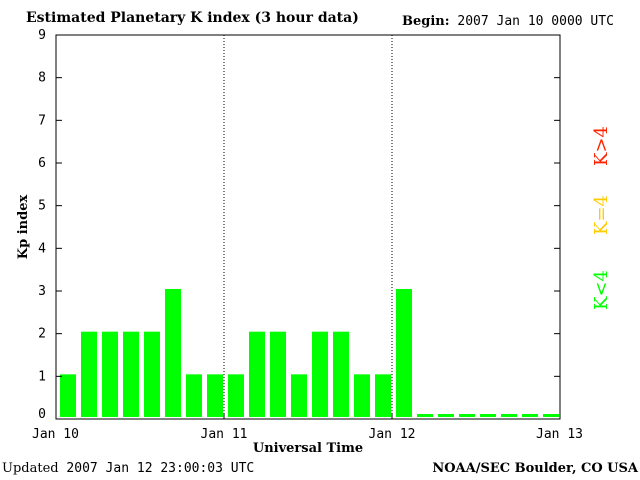 The width and height of the screenshot is (640, 480). Describe the element at coordinates (42, 334) in the screenshot. I see `y-tick-label: 2` at that location.